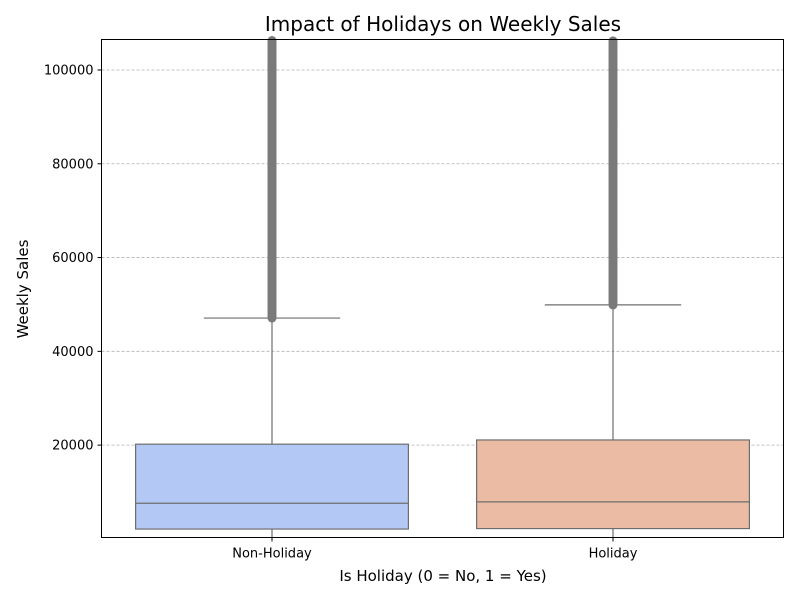 The height and width of the screenshot is (600, 800). I want to click on y-tick-label: 60000, so click(72, 258).